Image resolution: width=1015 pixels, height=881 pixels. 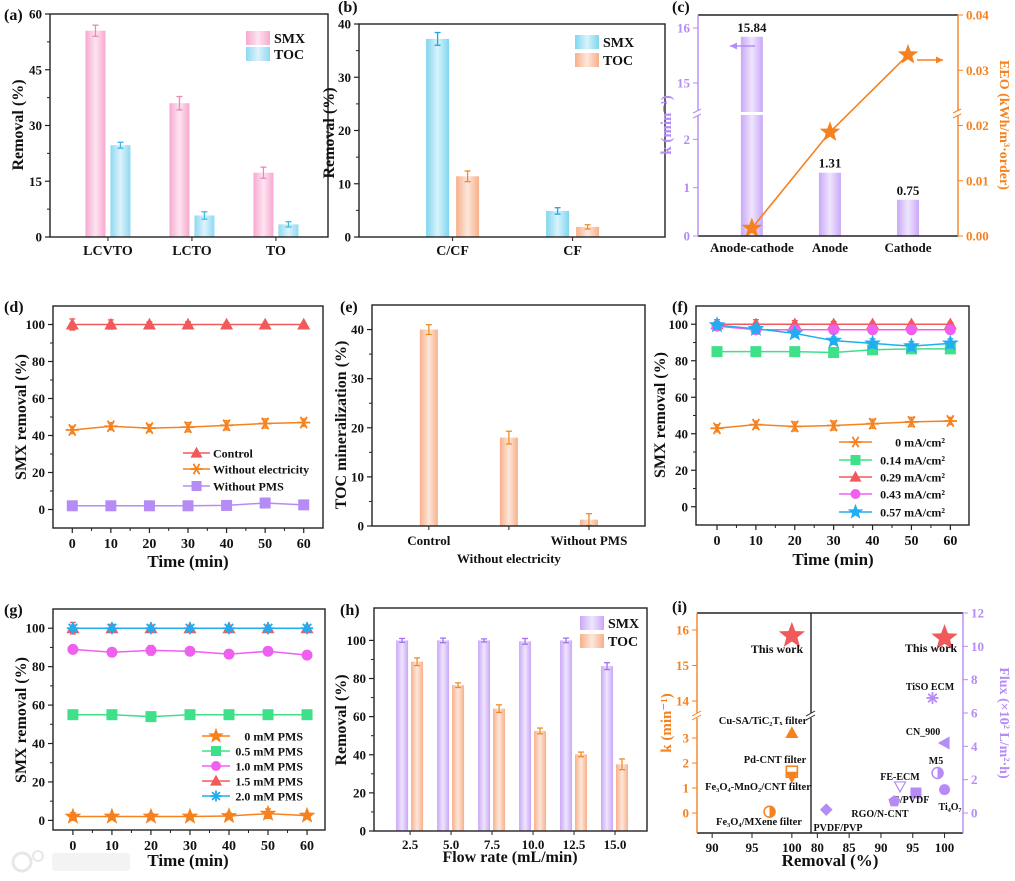 I want to click on point-label: This work, so click(x=931, y=648).